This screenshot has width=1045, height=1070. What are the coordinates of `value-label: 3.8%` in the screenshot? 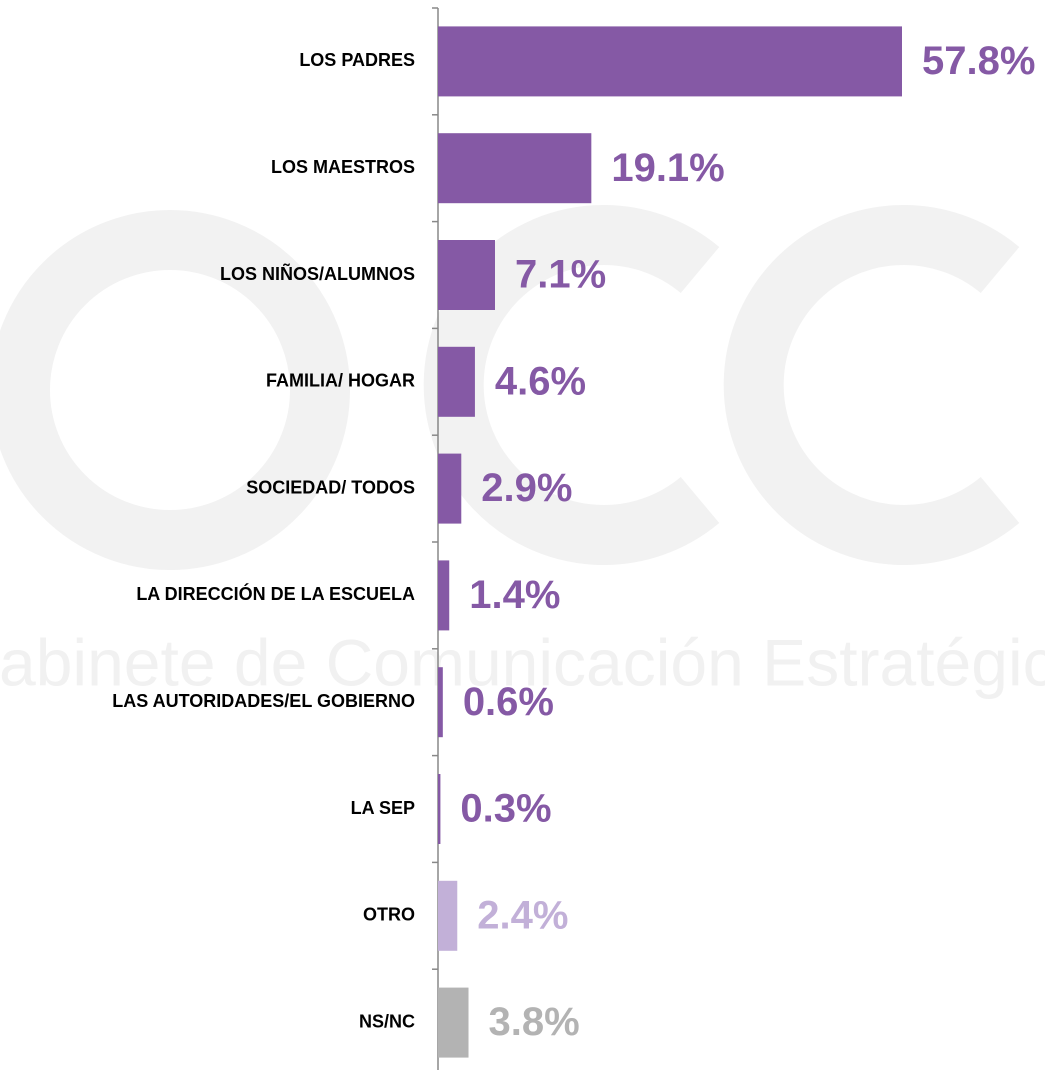 It's located at (534, 1022).